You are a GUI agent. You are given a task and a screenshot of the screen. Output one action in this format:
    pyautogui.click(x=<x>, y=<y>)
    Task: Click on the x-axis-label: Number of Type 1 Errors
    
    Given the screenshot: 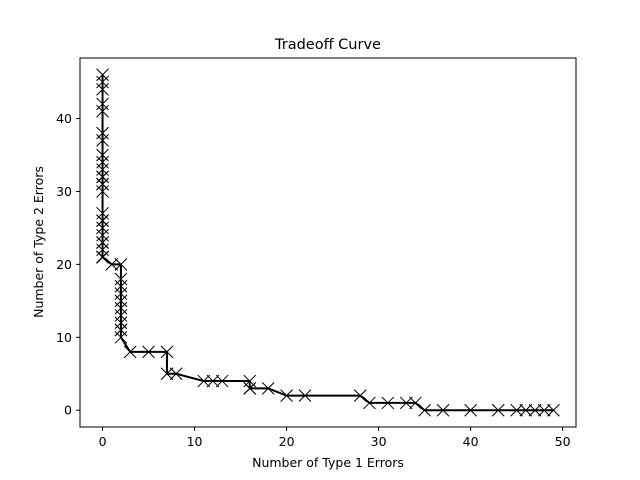 What is the action you would take?
    pyautogui.click(x=328, y=462)
    